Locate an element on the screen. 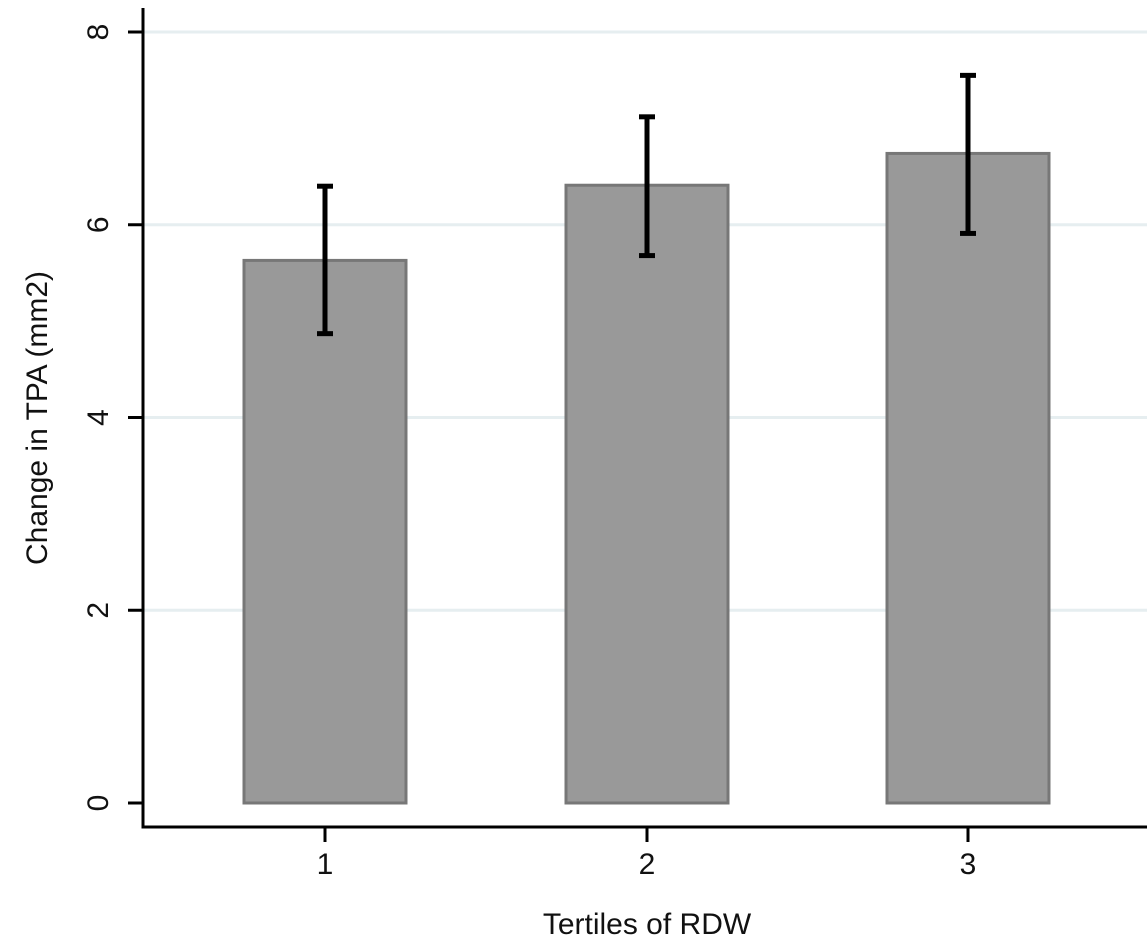 The width and height of the screenshot is (1147, 945). x-tick-label: 1 is located at coordinates (325, 864).